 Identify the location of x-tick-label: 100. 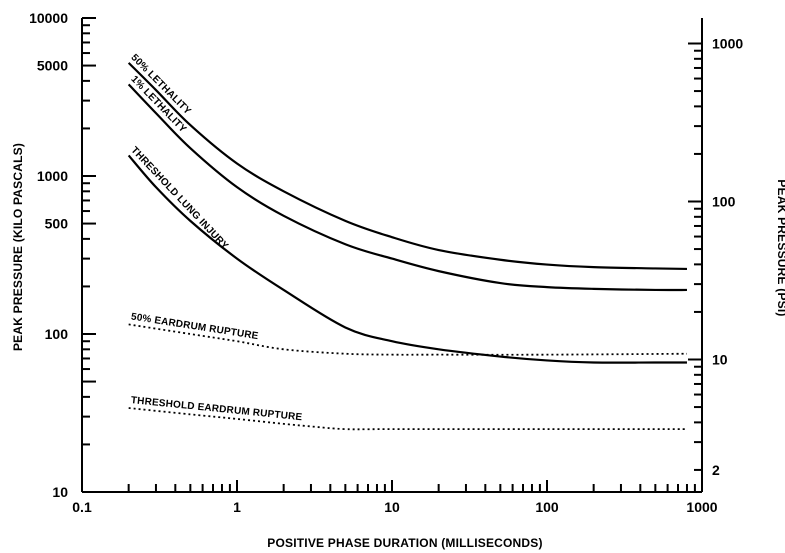
(547, 507).